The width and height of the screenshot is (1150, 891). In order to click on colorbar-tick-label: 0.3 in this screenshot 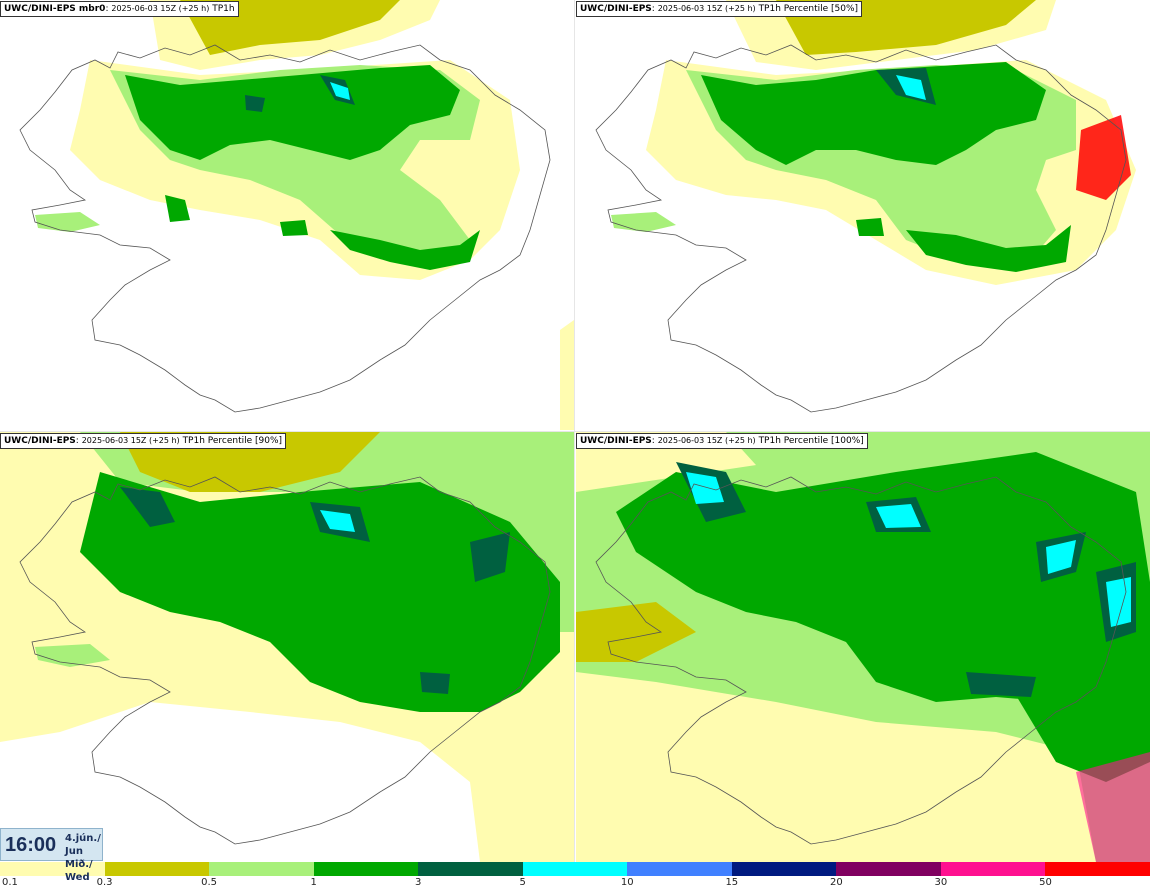, I will do `click(104, 882)`.